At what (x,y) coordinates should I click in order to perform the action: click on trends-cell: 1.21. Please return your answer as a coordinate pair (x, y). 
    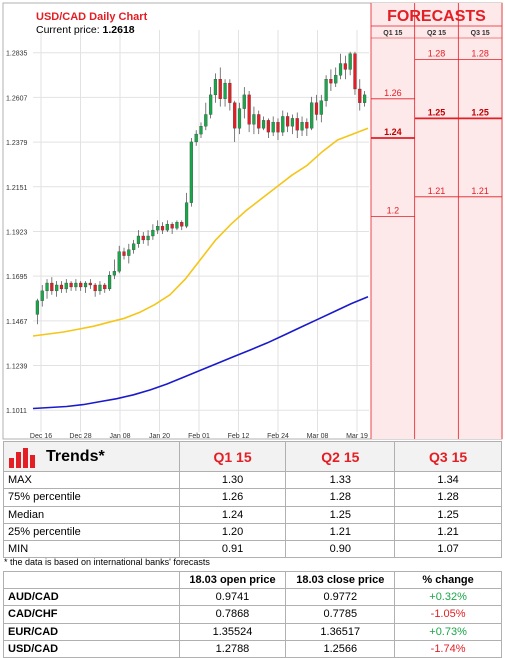
    Looking at the image, I should click on (448, 532).